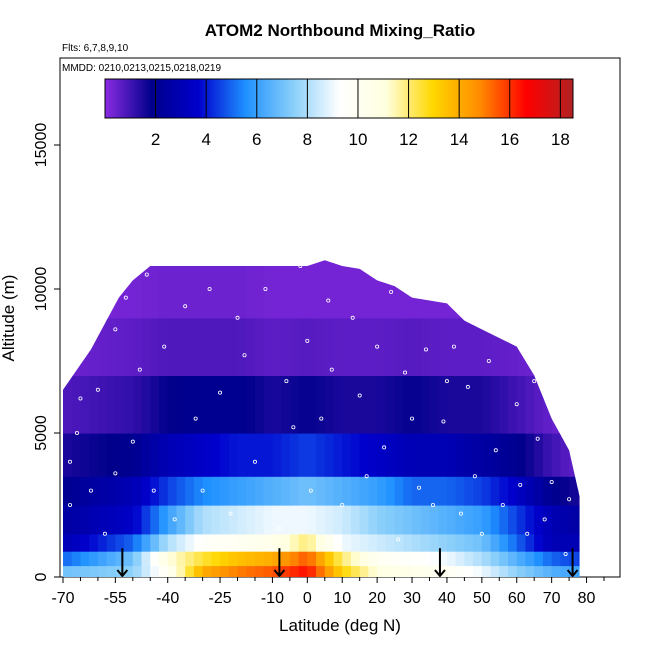 This screenshot has width=650, height=650. I want to click on flight-arrow-head, so click(122, 573).